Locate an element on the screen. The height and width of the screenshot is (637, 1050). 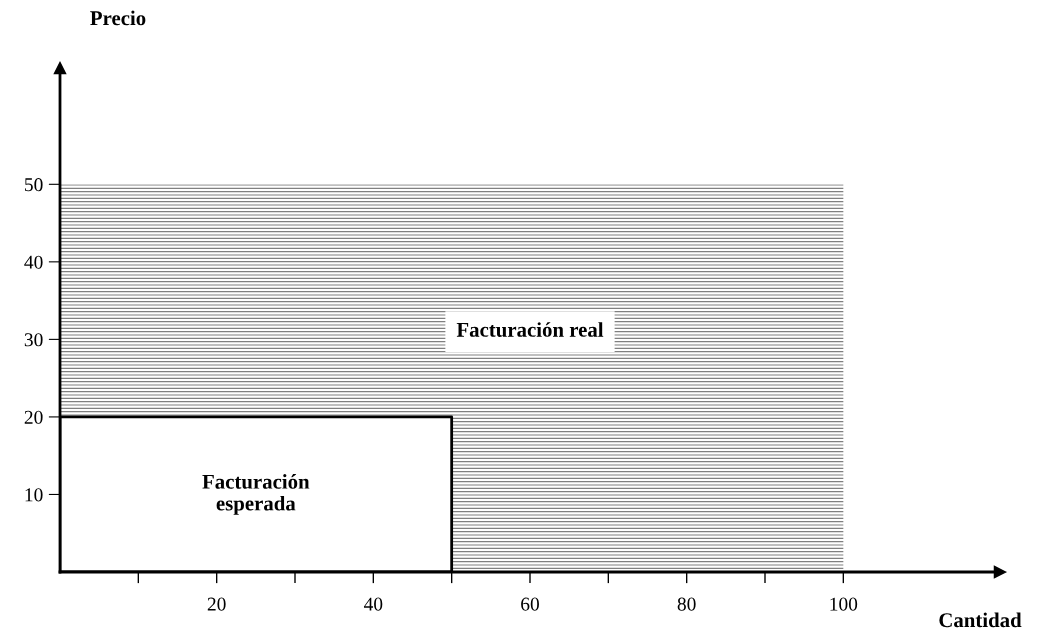
y-tick-label: 50 is located at coordinates (34, 185).